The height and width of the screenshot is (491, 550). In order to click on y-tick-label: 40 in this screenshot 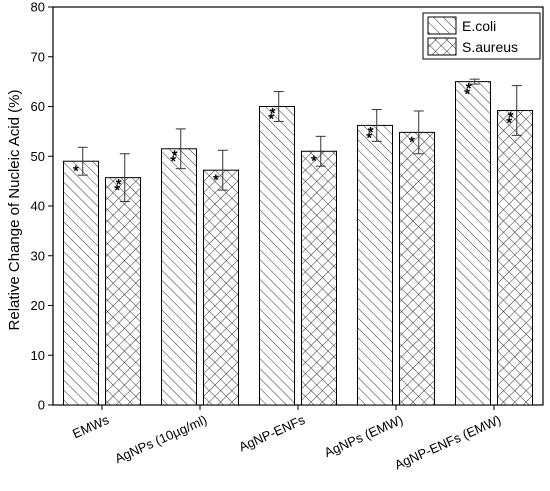, I will do `click(38, 206)`.